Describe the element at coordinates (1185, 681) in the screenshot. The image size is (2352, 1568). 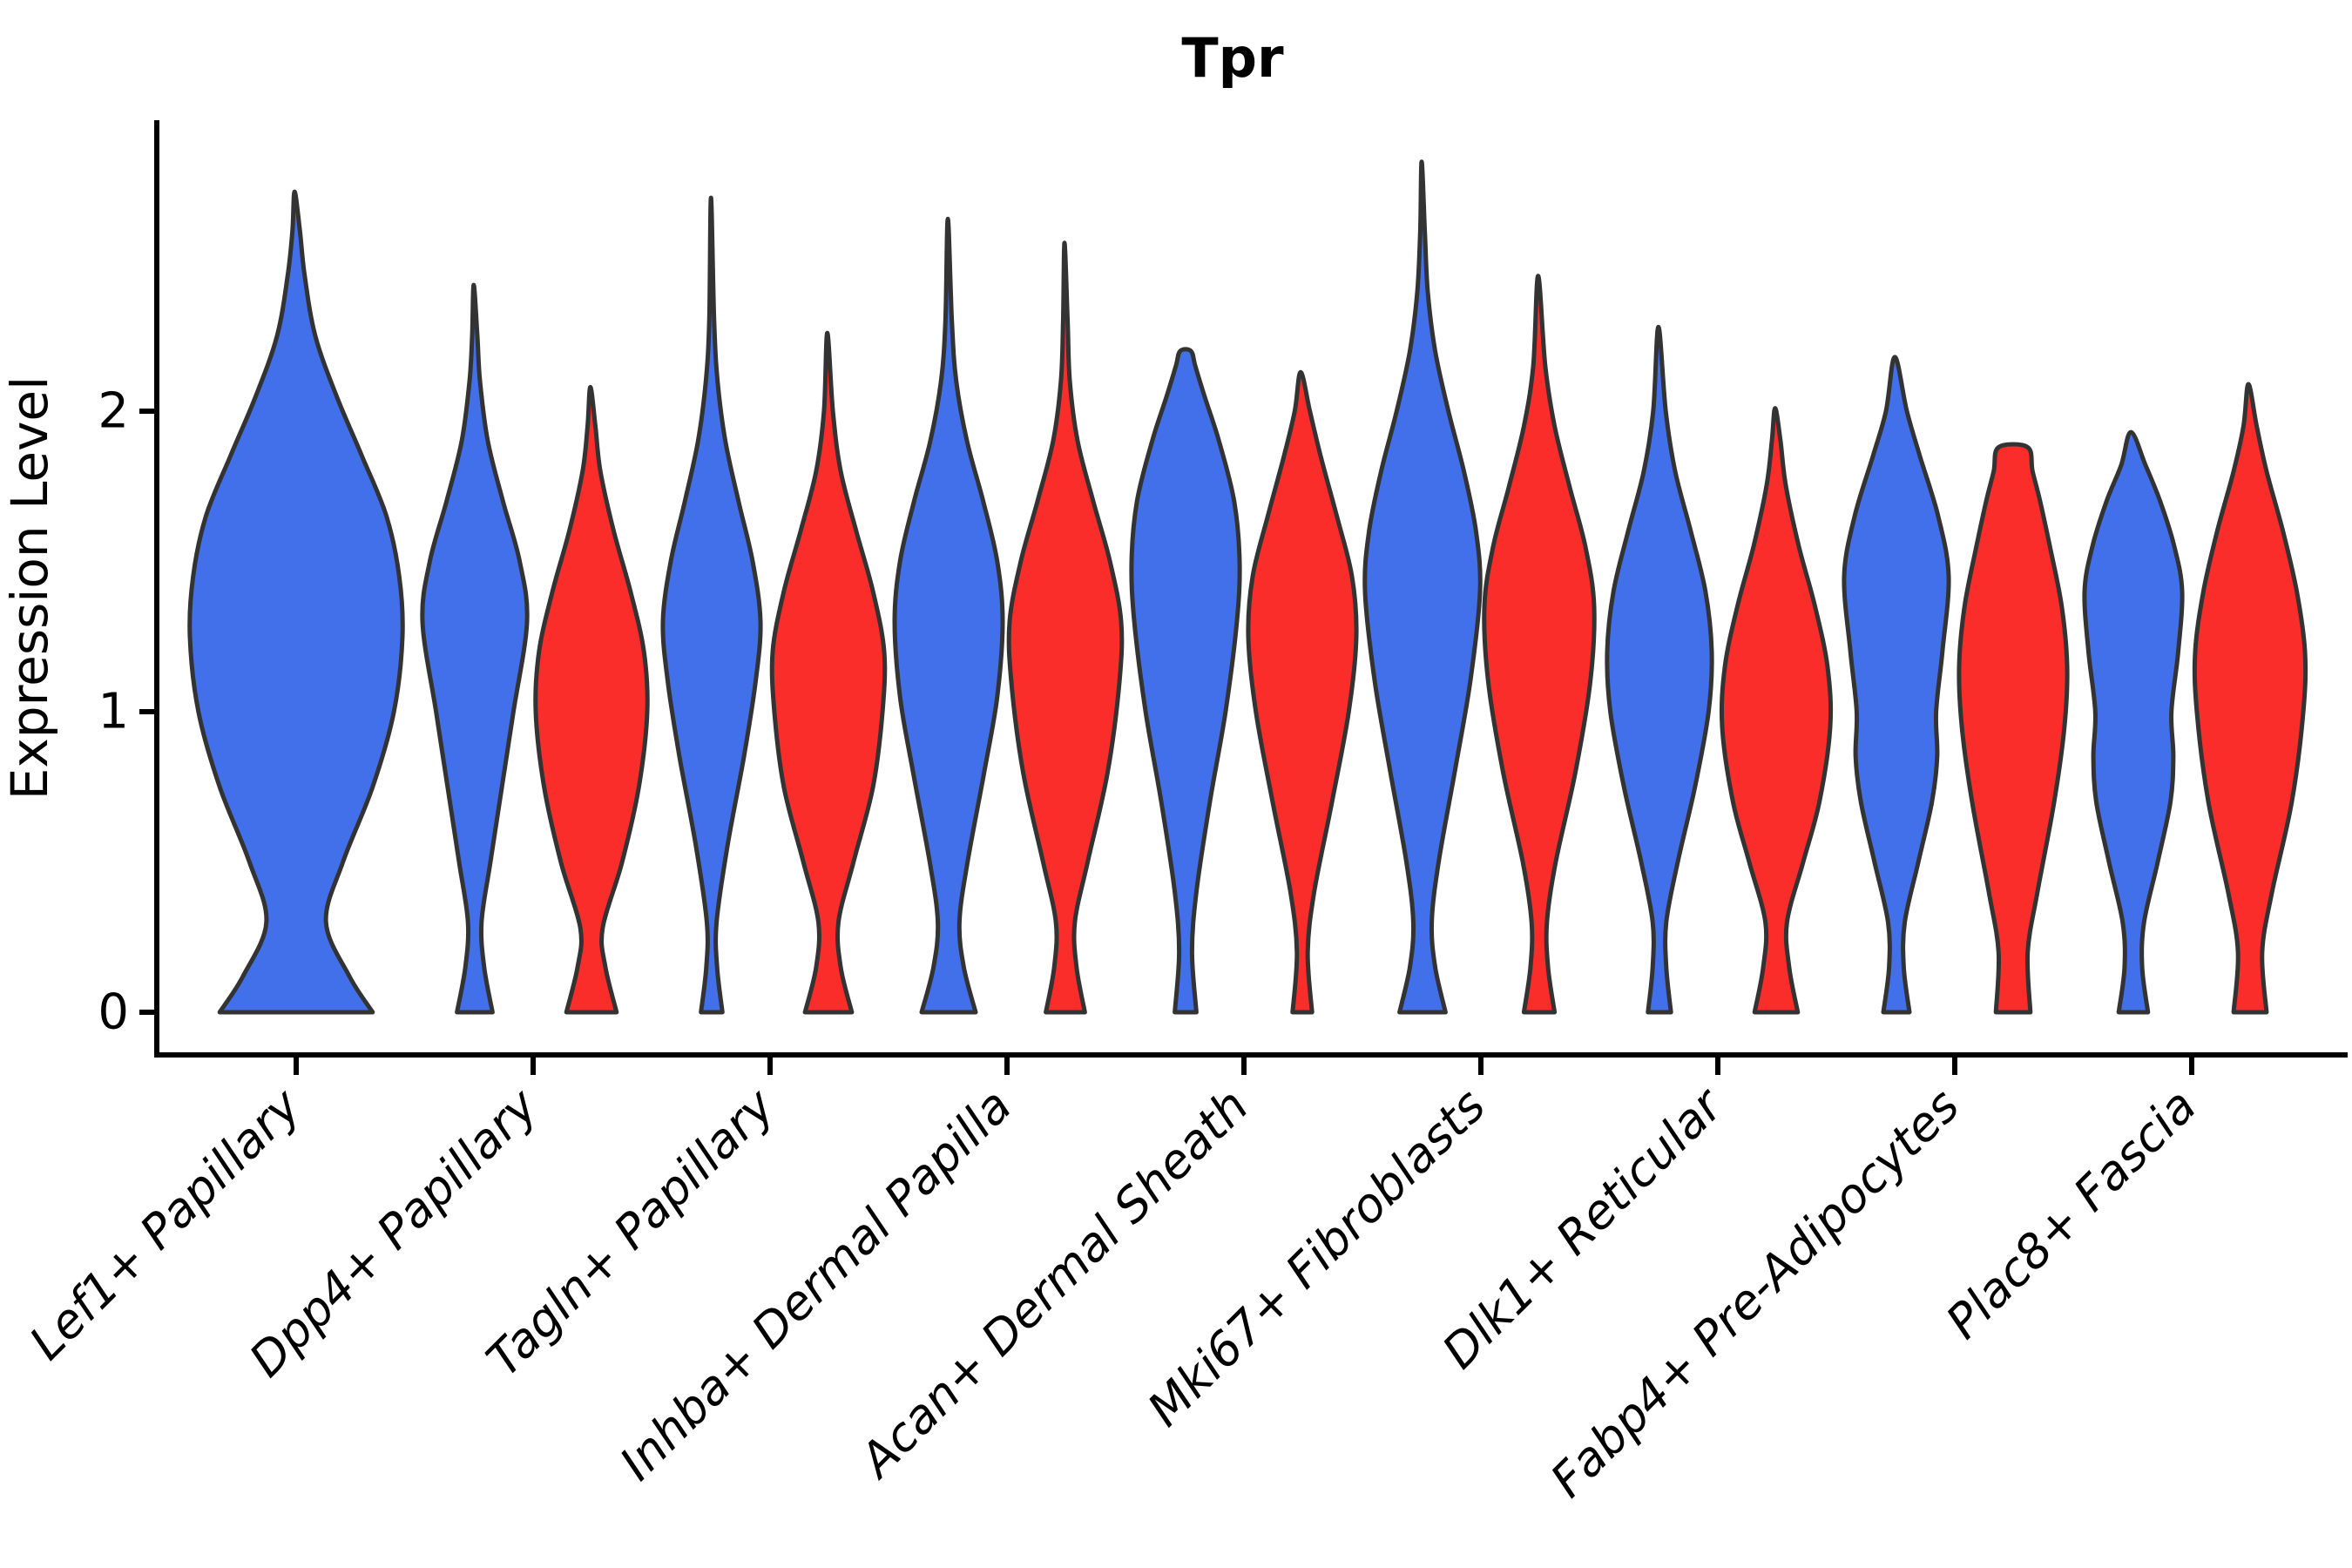
I see `violin-g1-cat4` at that location.